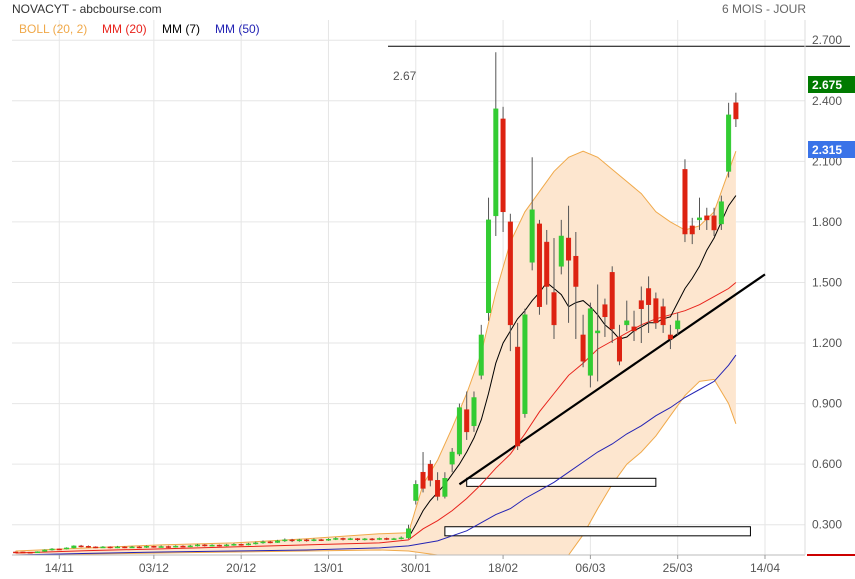 The width and height of the screenshot is (855, 579). I want to click on x-tick-label: 20/12, so click(241, 568).